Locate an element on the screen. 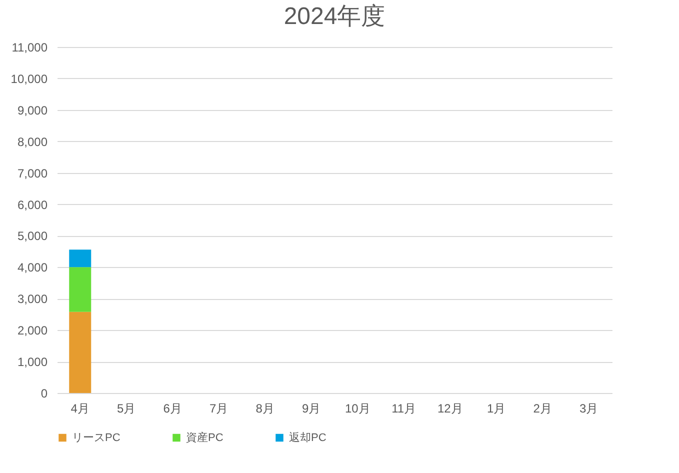 This screenshot has width=679, height=473. x-tick-label: 1月 is located at coordinates (496, 409).